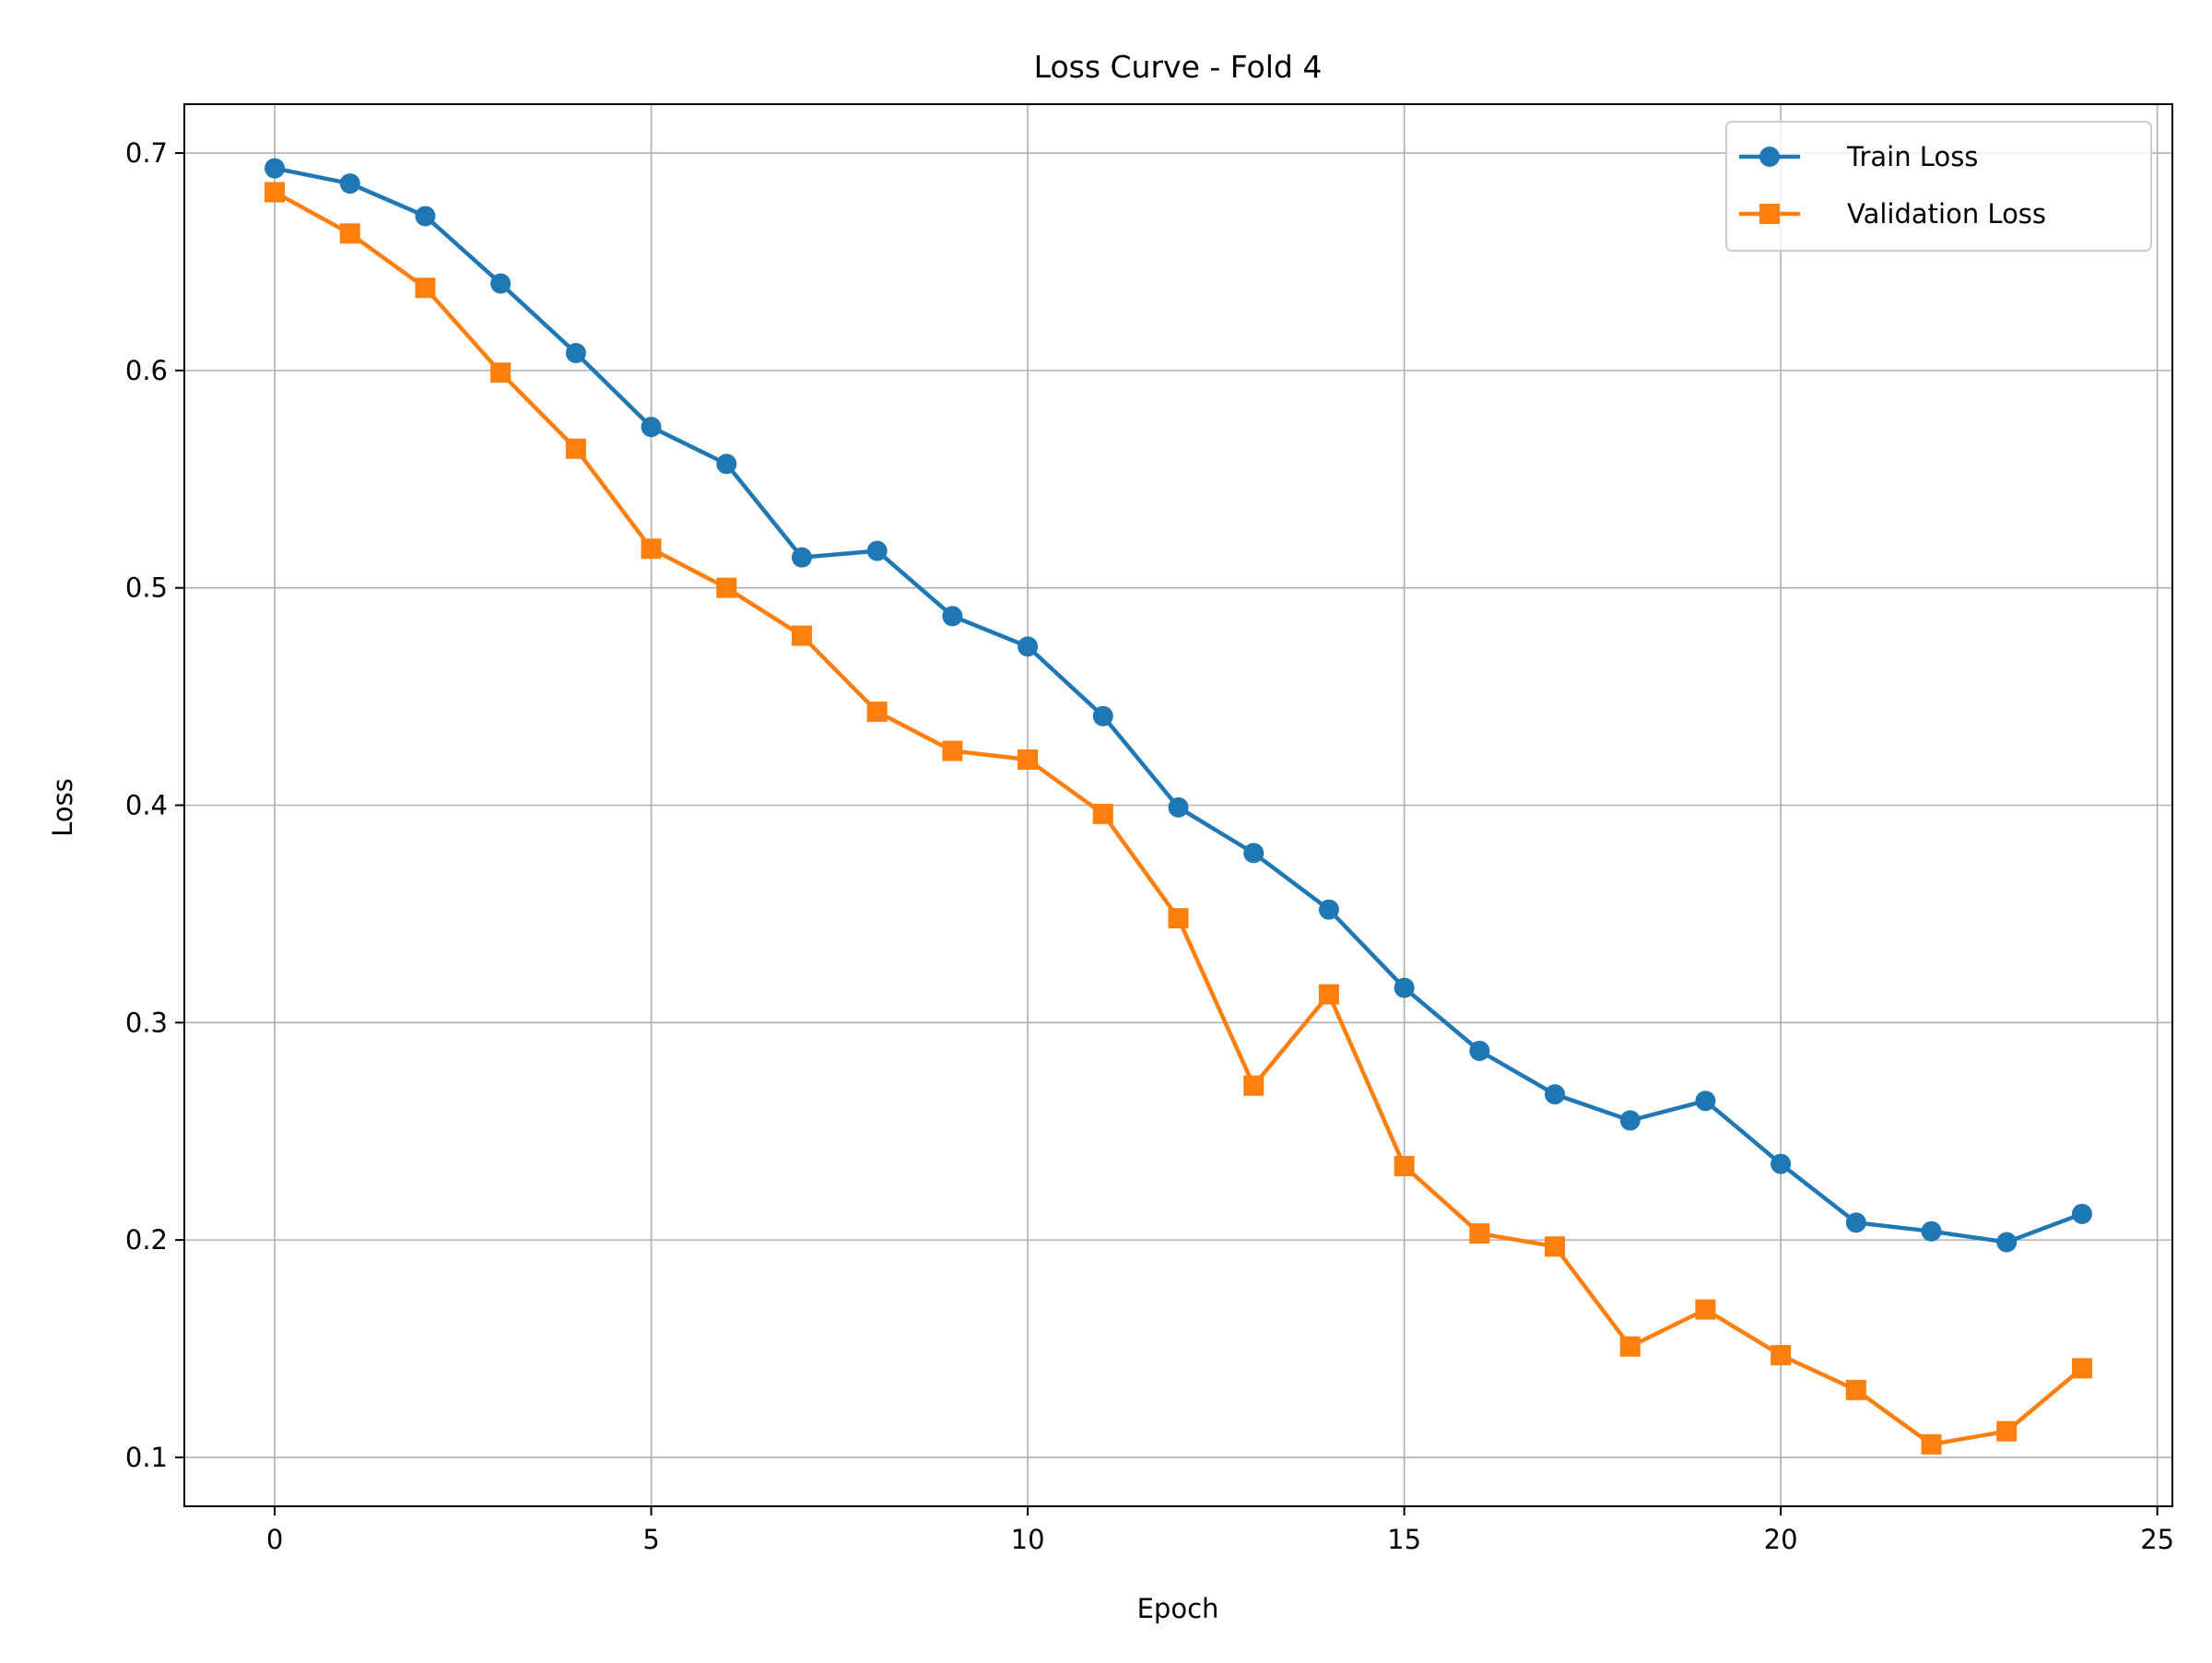  Describe the element at coordinates (146, 588) in the screenshot. I see `y-tick-label: 0.5` at that location.